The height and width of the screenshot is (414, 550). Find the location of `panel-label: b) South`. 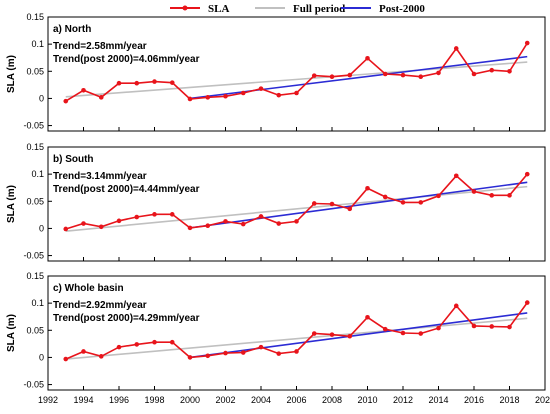

panel-label: b) South is located at coordinates (73, 159).